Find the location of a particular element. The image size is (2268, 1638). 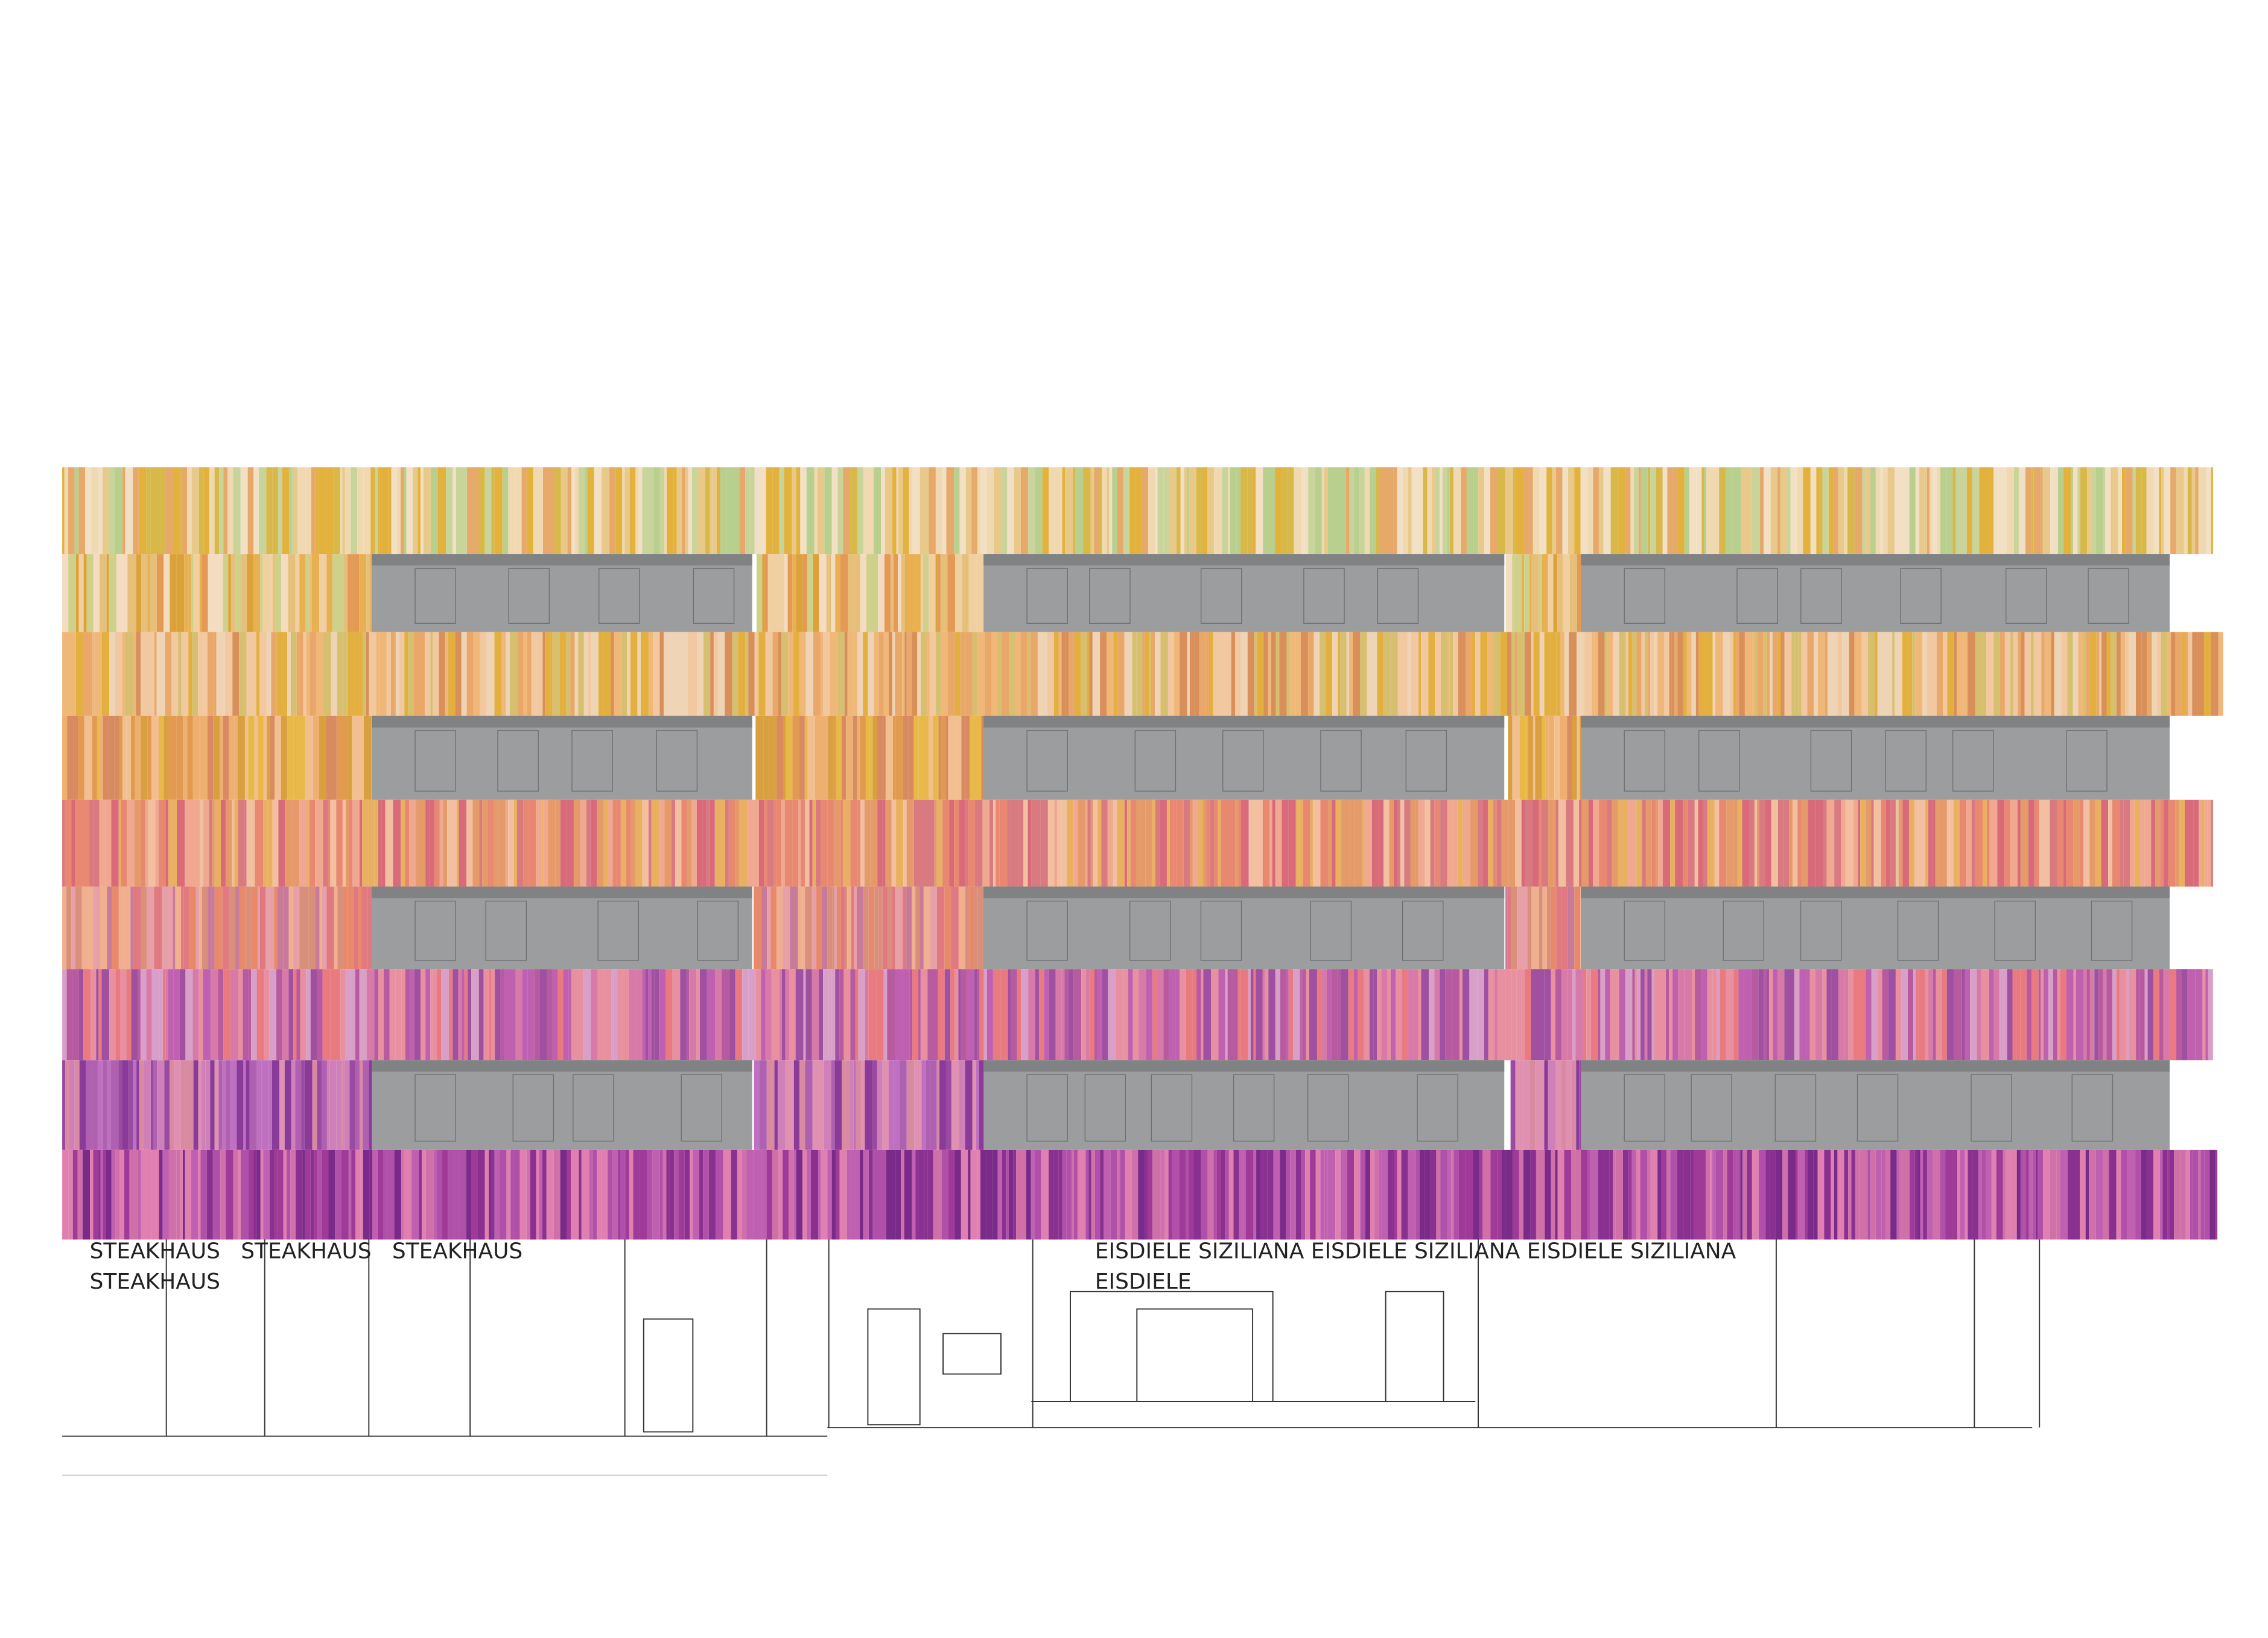

window-panel is located at coordinates (1244, 928).